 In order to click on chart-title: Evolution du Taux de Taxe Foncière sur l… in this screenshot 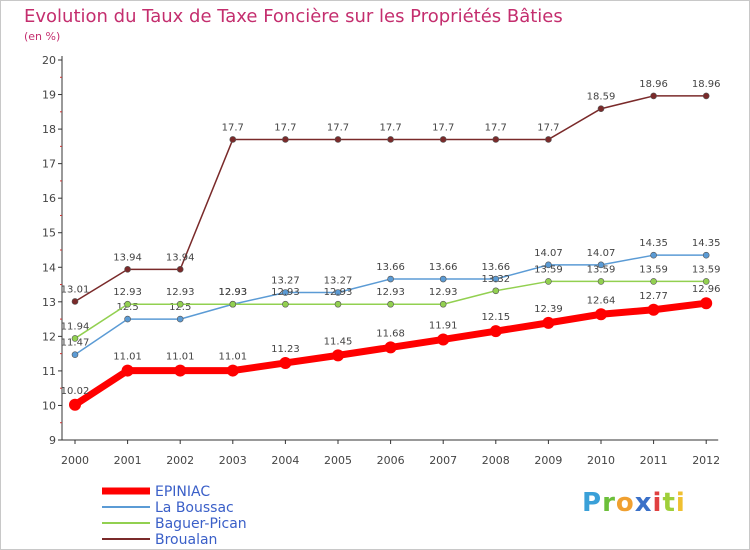, I will do `click(293, 16)`.